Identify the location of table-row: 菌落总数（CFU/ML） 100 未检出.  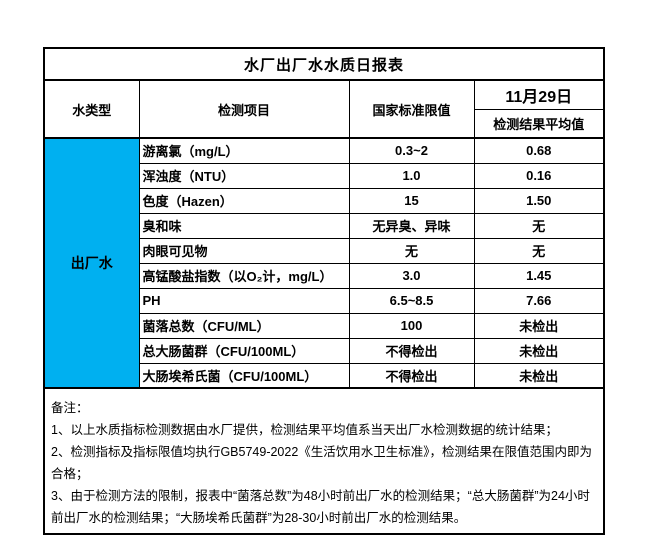
(324, 325).